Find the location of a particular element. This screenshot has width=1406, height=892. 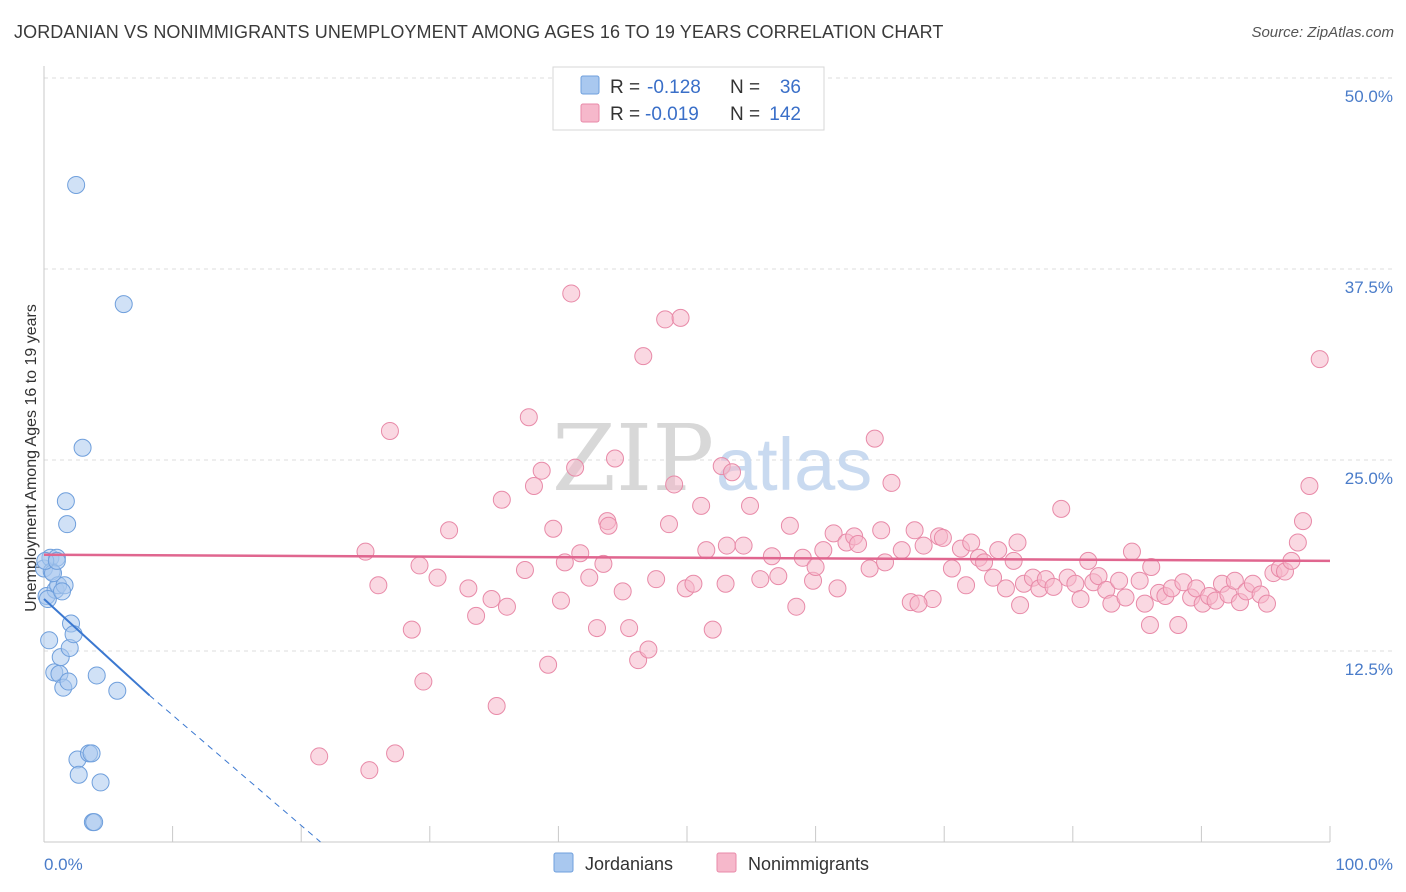

legend-bottom-label-jordanians: Jordanians is located at coordinates (629, 864).